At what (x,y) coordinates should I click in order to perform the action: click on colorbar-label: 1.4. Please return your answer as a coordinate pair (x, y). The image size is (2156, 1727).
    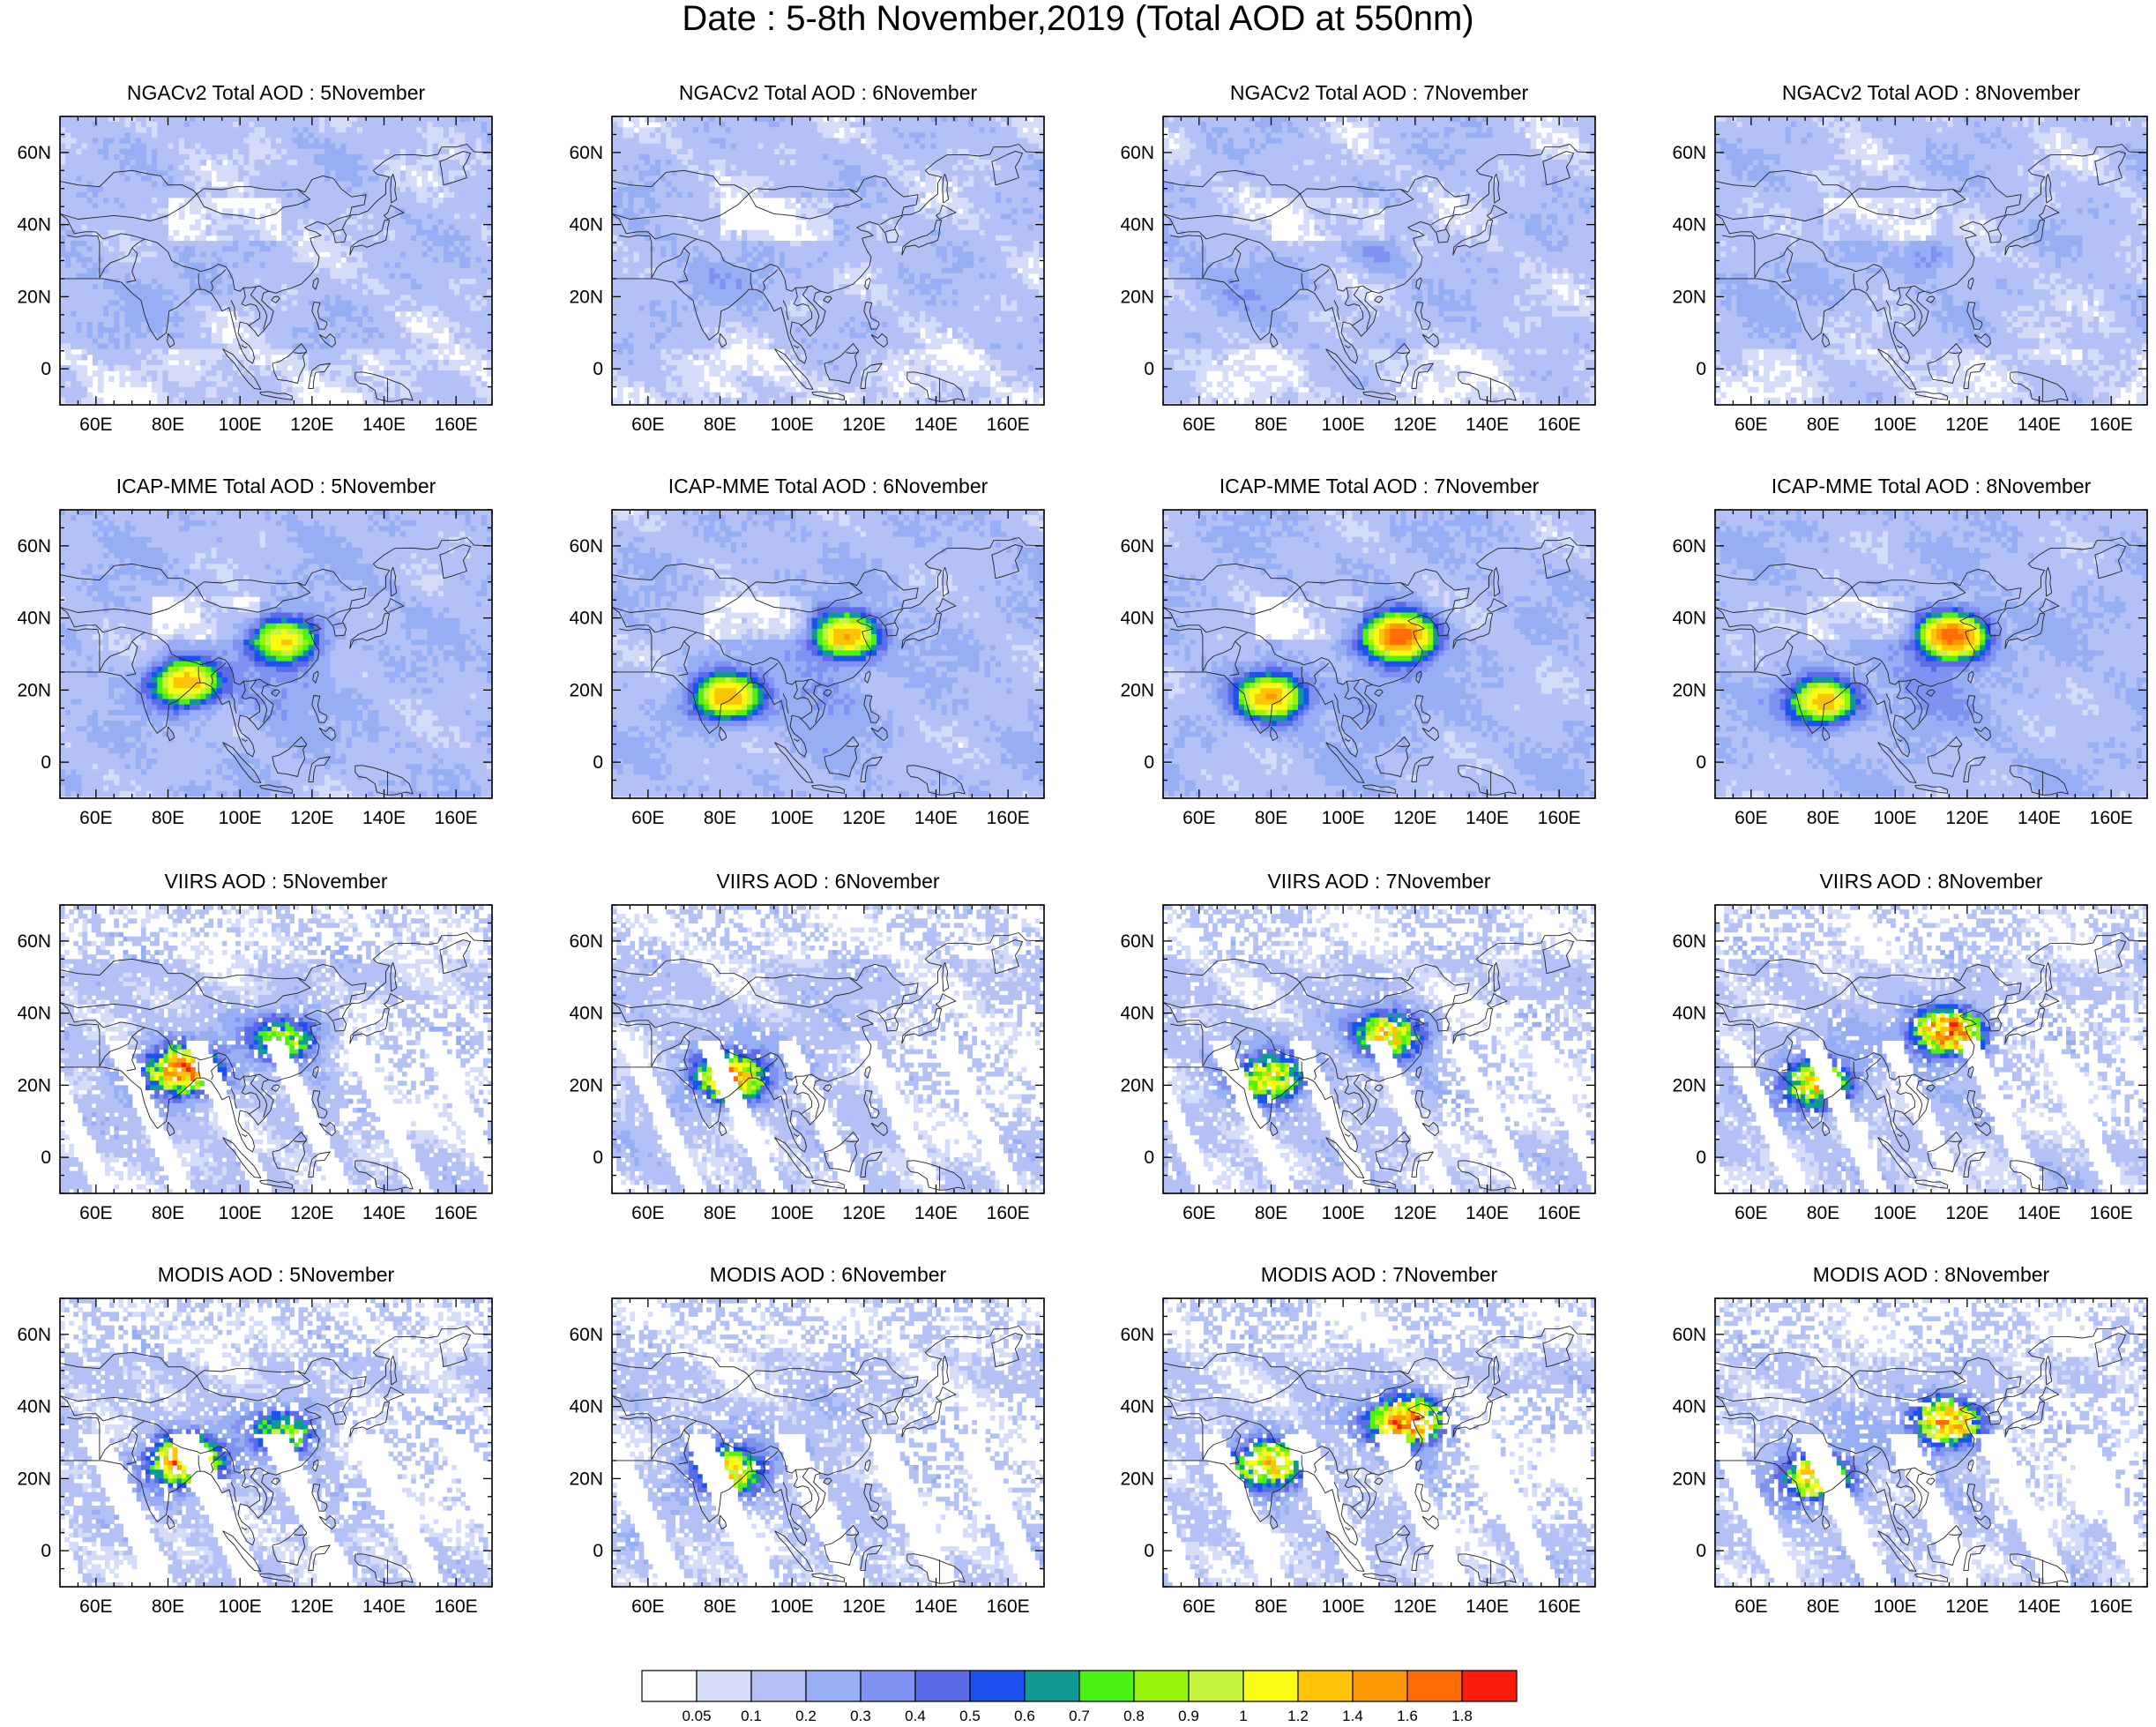
    Looking at the image, I should click on (1352, 1716).